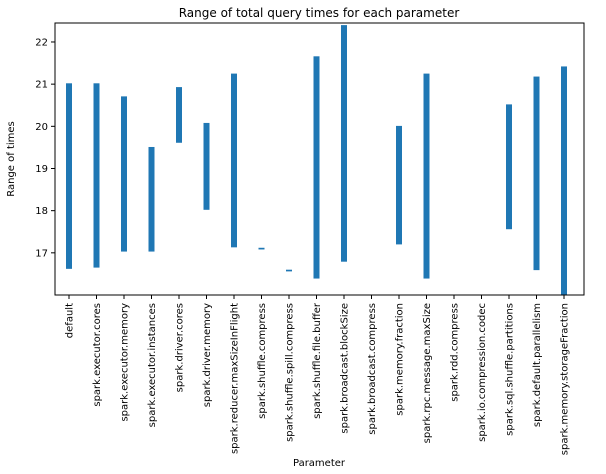 This screenshot has width=606, height=474. What do you see at coordinates (565, 379) in the screenshot?
I see `x-tick-label: spark.memory.storageFraction` at bounding box center [565, 379].